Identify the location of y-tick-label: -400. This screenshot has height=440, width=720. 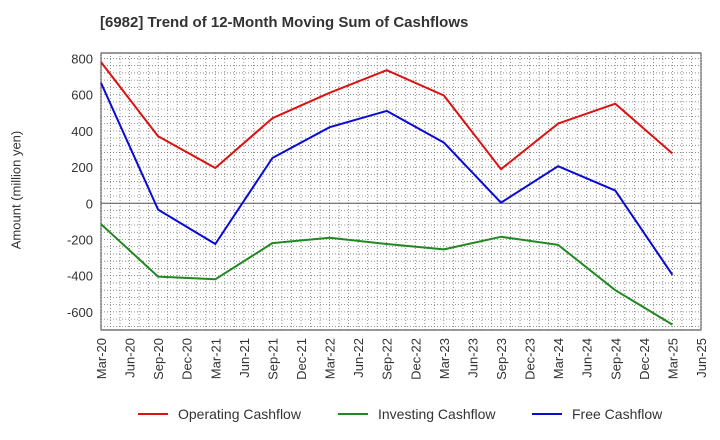
(80, 276).